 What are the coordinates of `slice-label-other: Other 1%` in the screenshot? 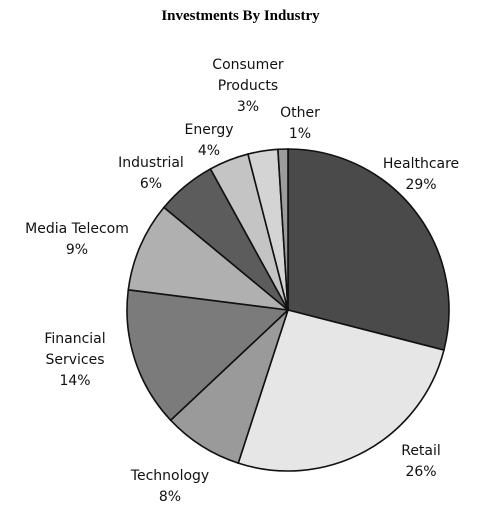 It's located at (300, 123).